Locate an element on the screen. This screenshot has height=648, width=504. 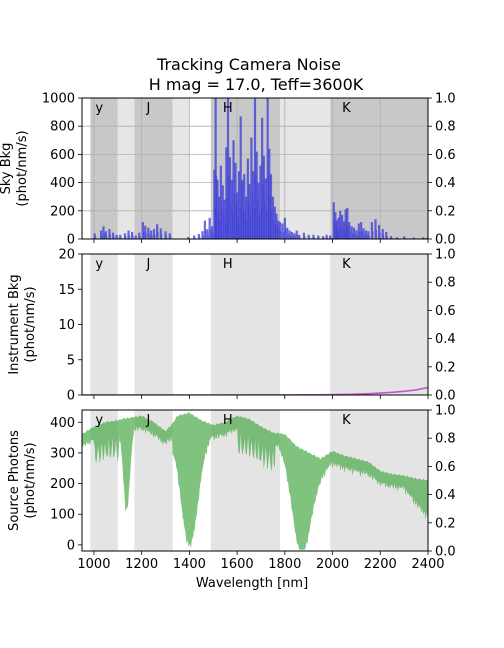
instrument-band-label-k: K is located at coordinates (346, 264).